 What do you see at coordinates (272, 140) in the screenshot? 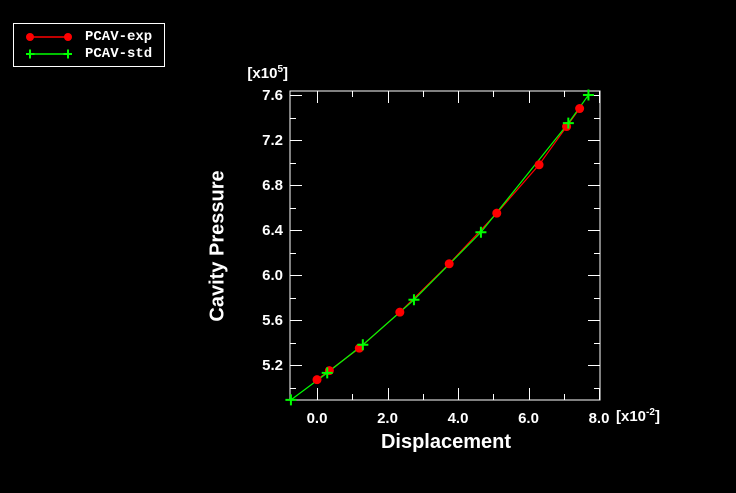
I see `y-tick-label: 7.2` at bounding box center [272, 140].